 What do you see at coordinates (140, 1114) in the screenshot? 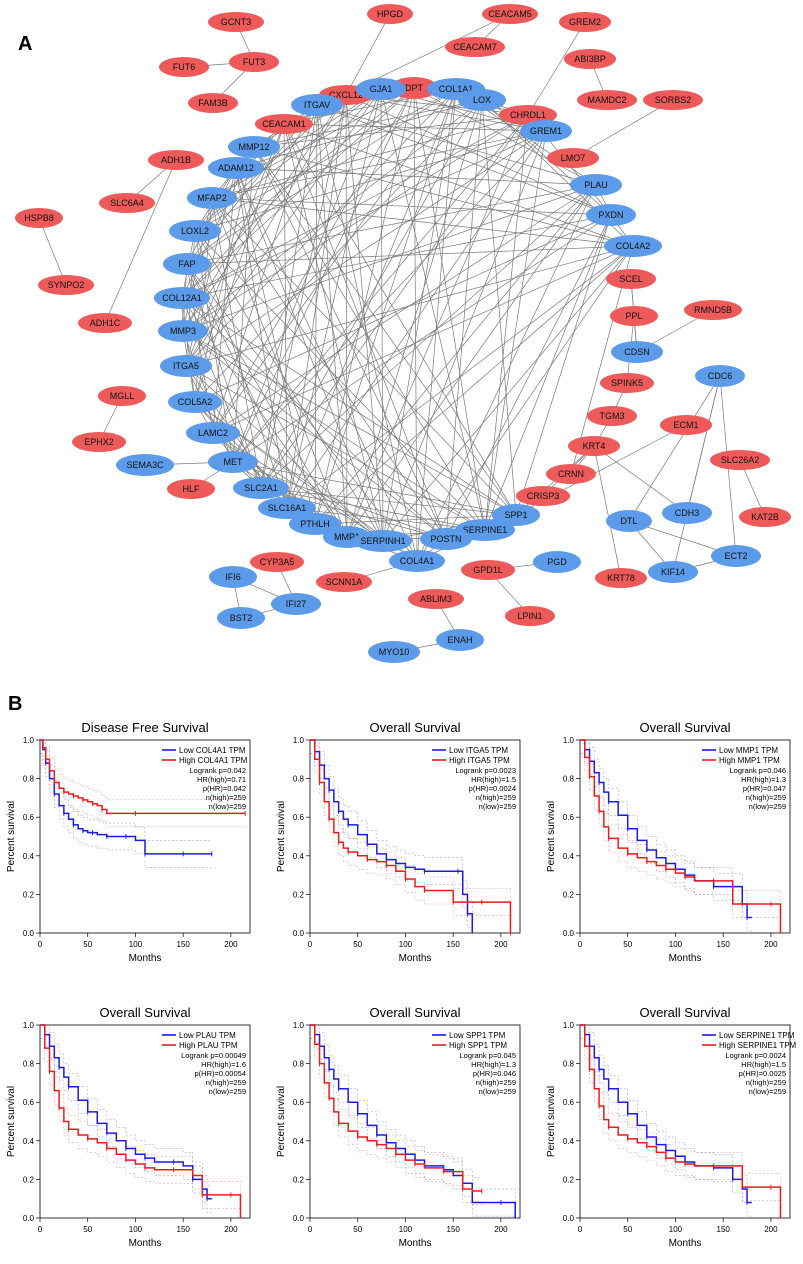
I see `ci-upper-high` at bounding box center [140, 1114].